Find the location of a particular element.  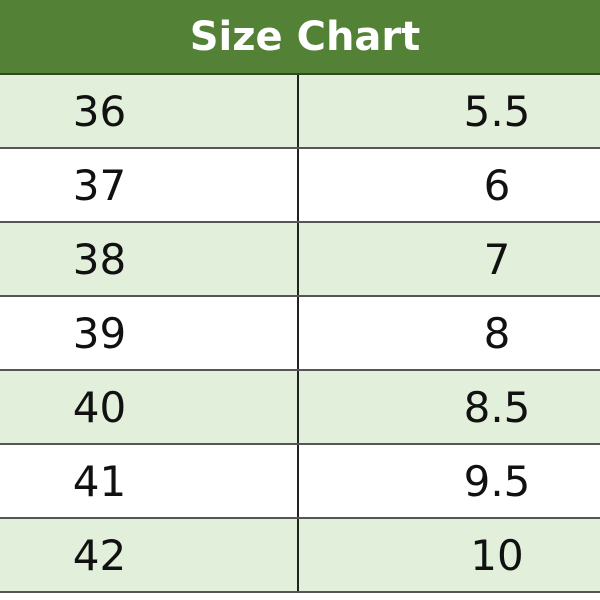

table-row: 42 10 is located at coordinates (300, 556).